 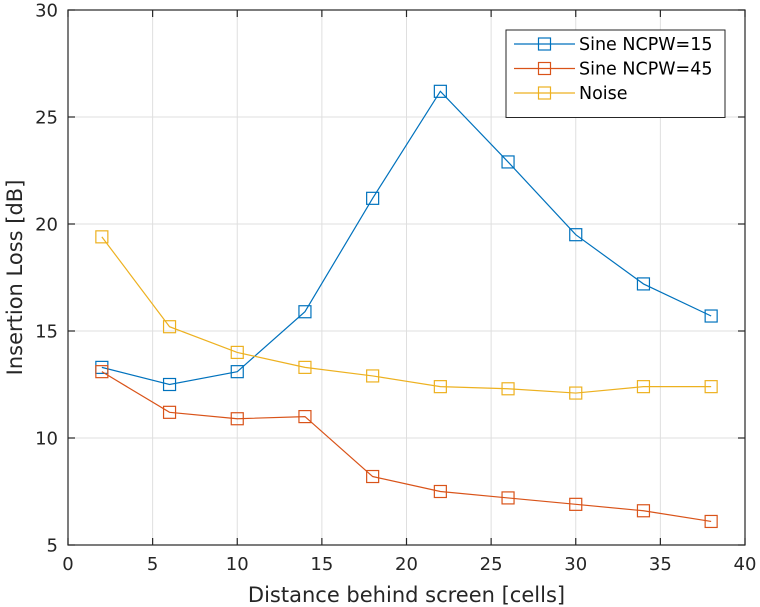 I want to click on x-tick-label: 5, so click(x=152, y=564).